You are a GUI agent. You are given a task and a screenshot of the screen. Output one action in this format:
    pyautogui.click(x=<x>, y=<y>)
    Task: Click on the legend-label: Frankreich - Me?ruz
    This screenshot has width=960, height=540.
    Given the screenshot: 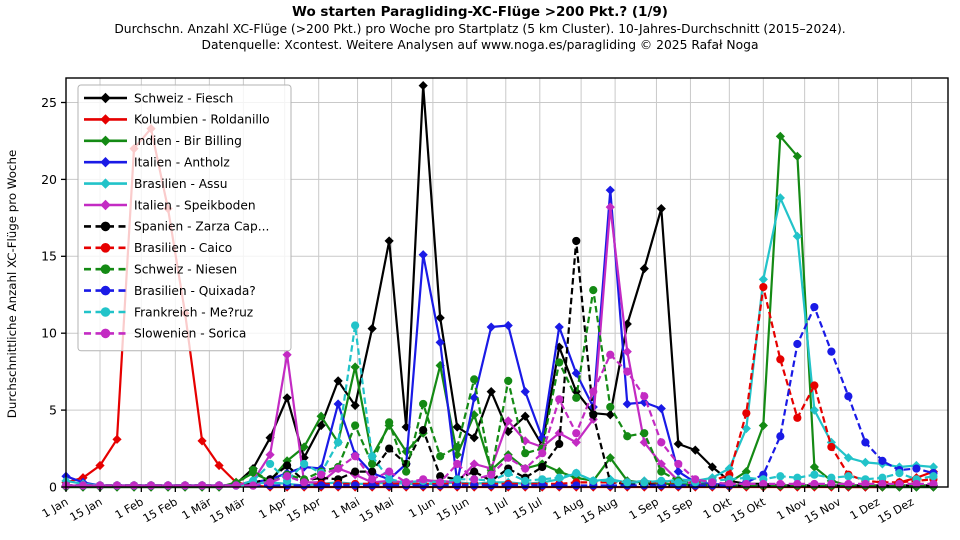 What is the action you would take?
    pyautogui.click(x=193, y=312)
    